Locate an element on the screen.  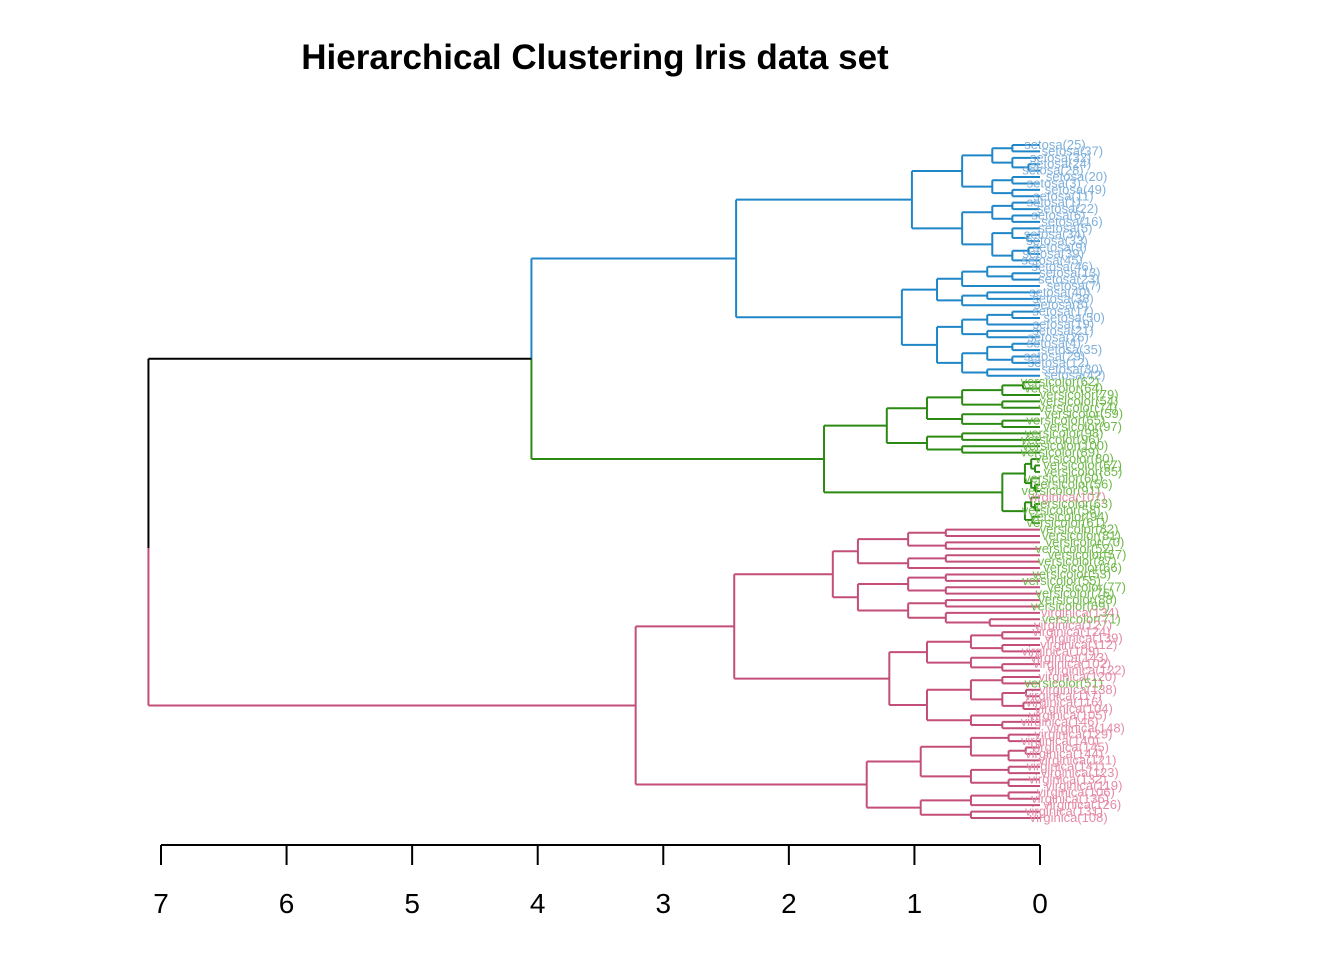
leaf-label: virginica(119) is located at coordinates (1083, 785).